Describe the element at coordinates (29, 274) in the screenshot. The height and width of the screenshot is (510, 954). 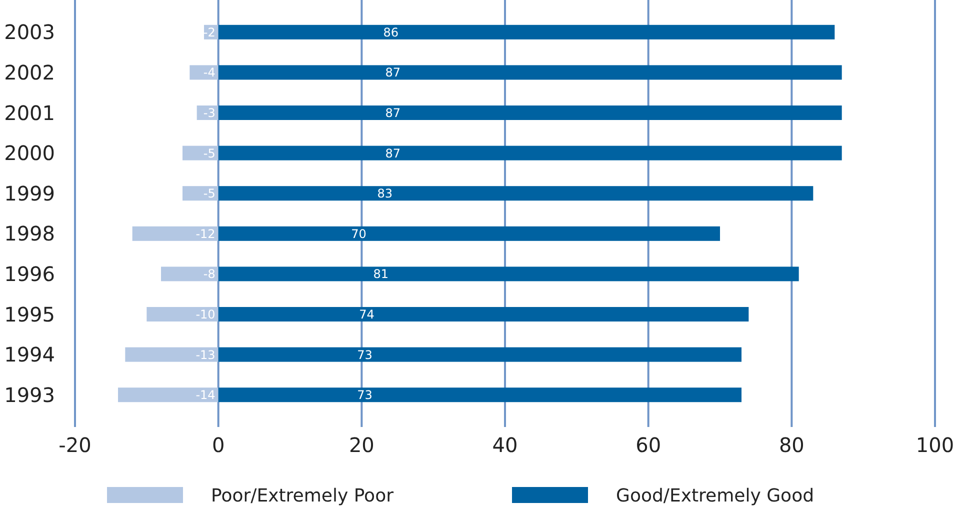
I see `y-tick-label: 1996` at that location.